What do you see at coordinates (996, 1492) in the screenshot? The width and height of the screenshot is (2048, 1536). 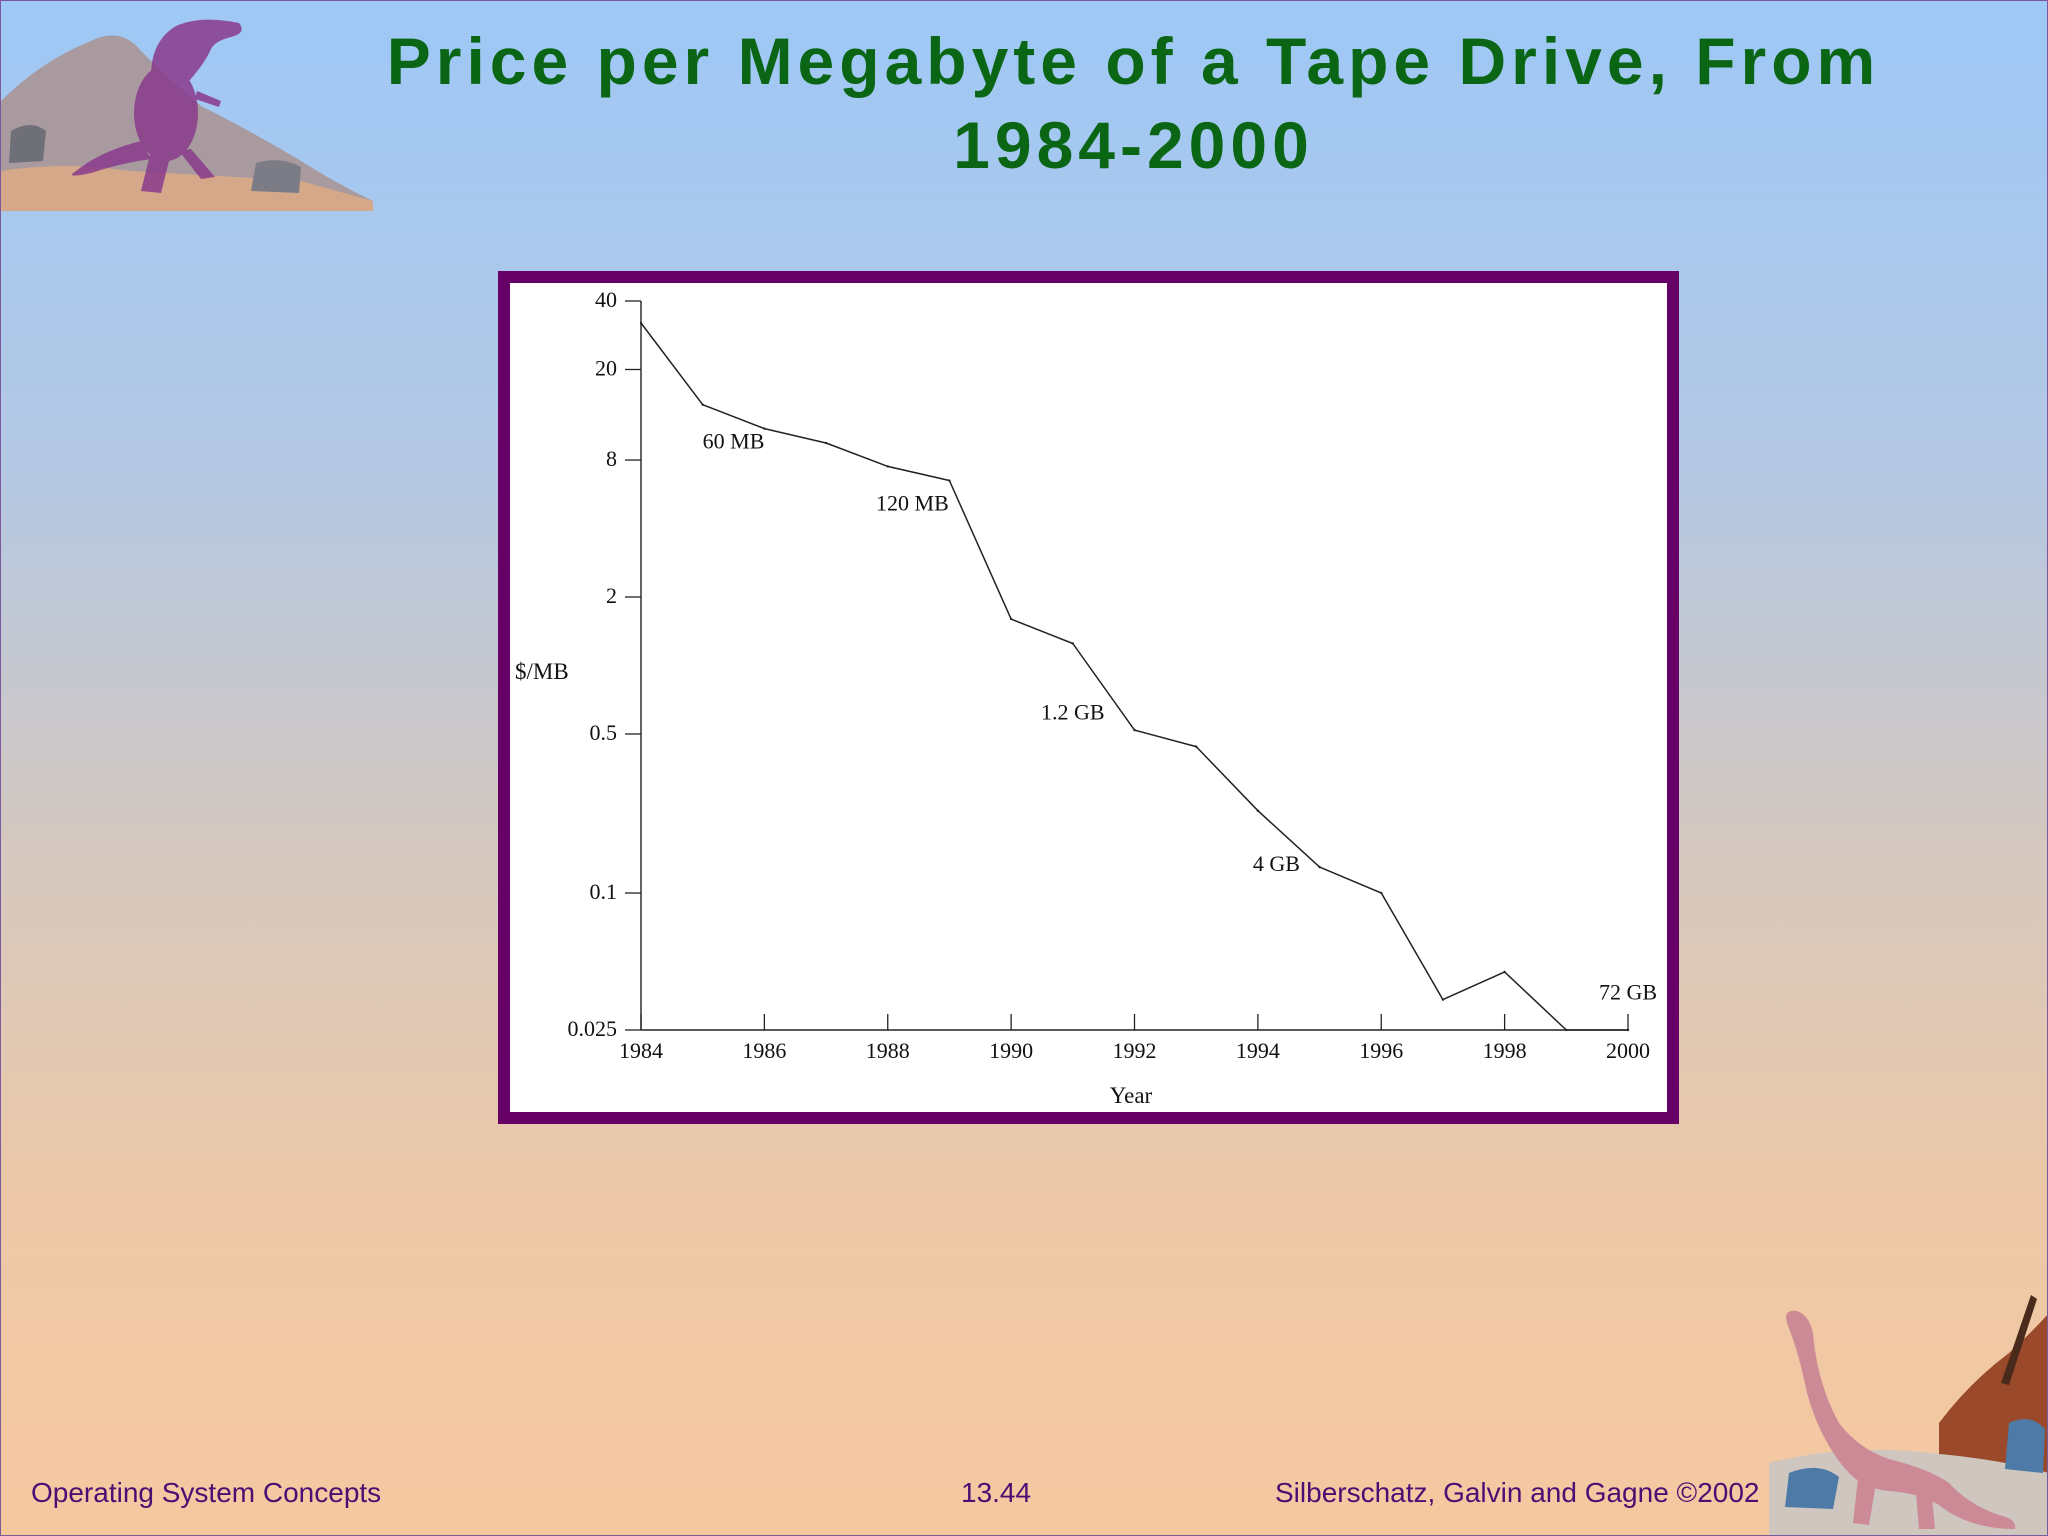 I see `footer-page-number: 13.44` at bounding box center [996, 1492].